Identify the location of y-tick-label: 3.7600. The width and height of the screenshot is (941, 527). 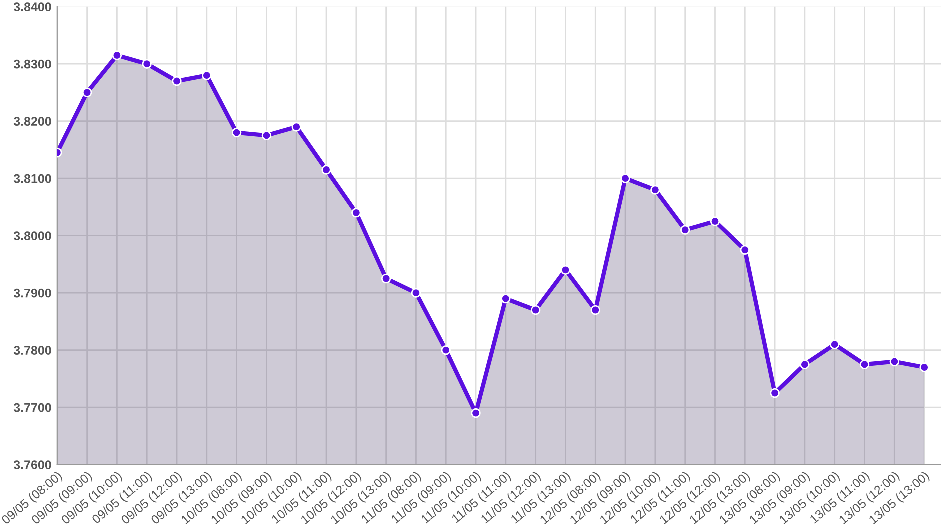
(33, 465).